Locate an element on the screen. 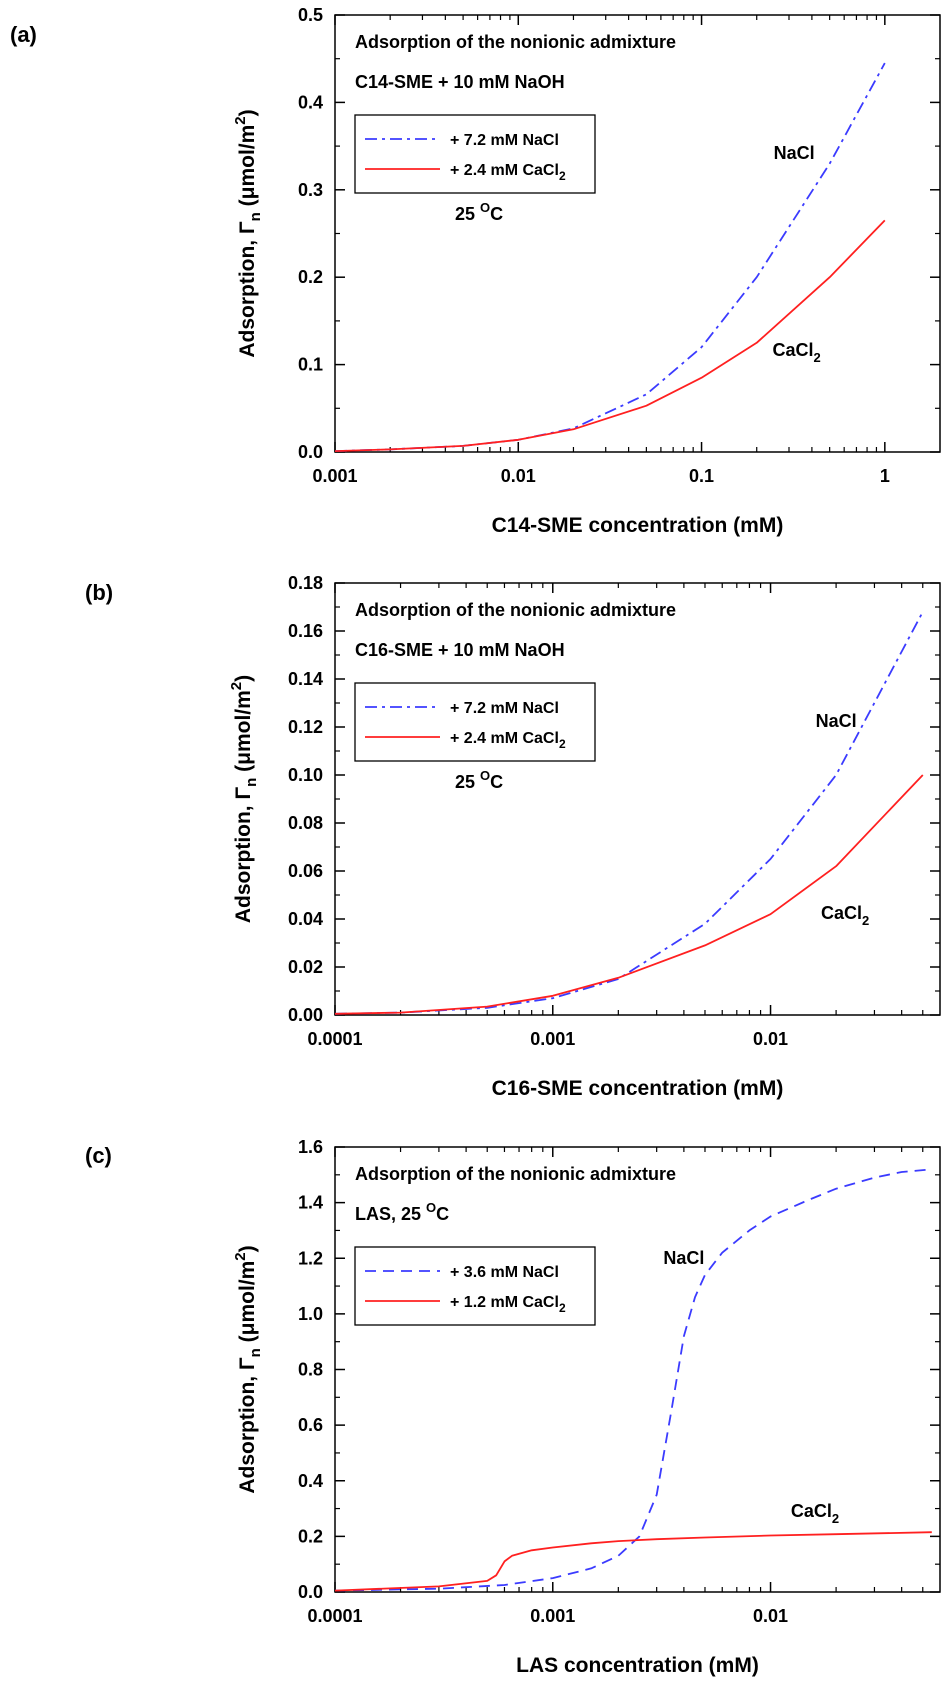  legend-label-main: + 3.6 mM NaCl is located at coordinates (504, 1272).